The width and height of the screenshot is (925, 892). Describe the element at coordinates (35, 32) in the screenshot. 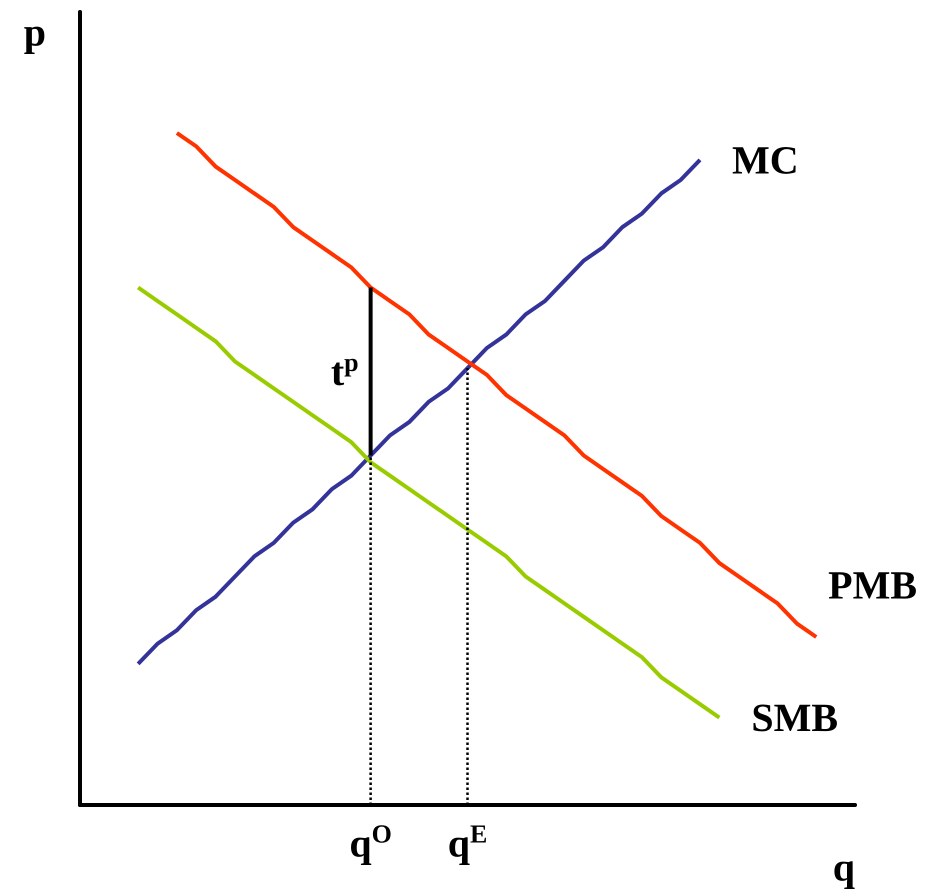

I see `y-axis-title: p` at that location.